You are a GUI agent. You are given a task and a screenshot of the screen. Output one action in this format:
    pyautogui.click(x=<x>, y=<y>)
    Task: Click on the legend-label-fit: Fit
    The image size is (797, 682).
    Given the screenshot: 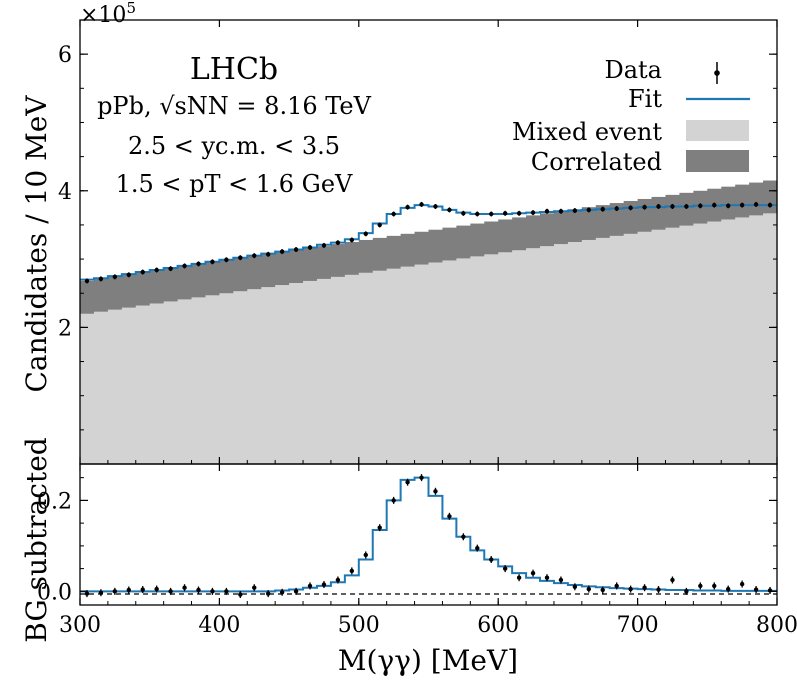 What is the action you would take?
    pyautogui.click(x=645, y=99)
    